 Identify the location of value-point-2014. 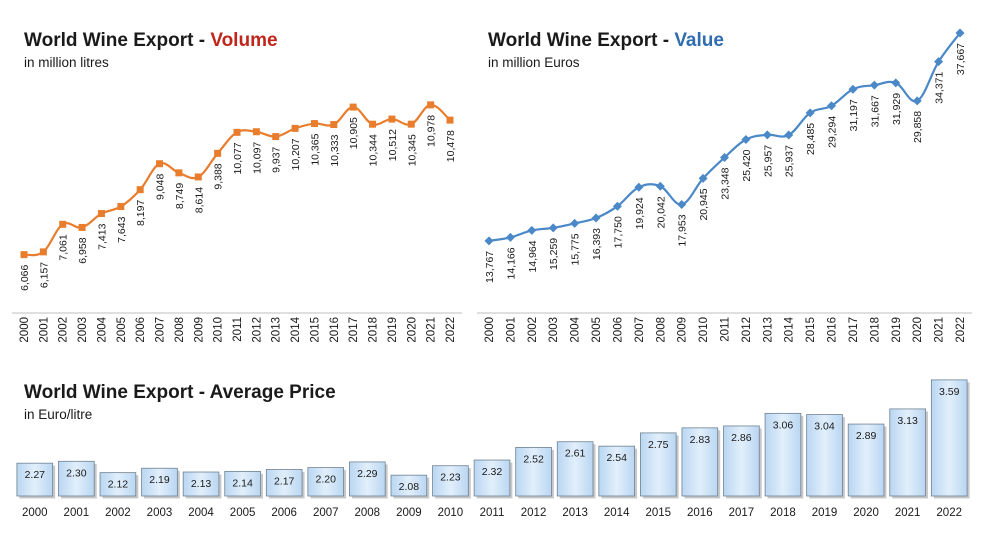
(789, 135).